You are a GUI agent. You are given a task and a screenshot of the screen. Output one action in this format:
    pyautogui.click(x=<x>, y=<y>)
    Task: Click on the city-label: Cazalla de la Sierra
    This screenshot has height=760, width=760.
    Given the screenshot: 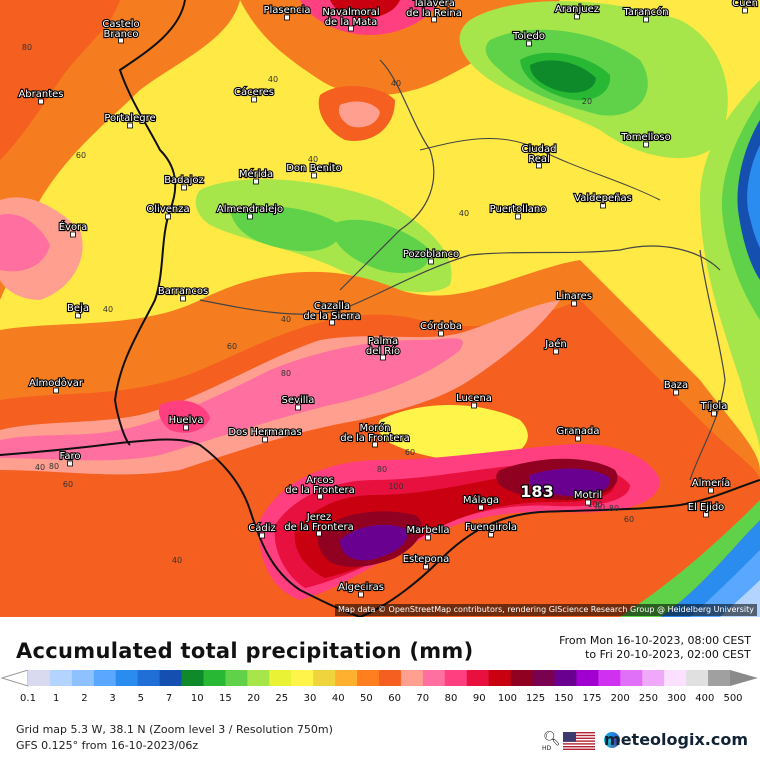 What is the action you would take?
    pyautogui.click(x=331, y=311)
    